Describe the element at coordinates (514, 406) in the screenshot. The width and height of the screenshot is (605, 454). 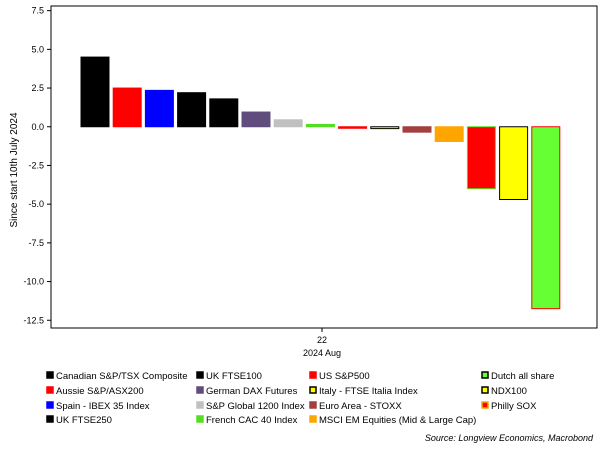
I see `legend-label: Philly SOX` at that location.